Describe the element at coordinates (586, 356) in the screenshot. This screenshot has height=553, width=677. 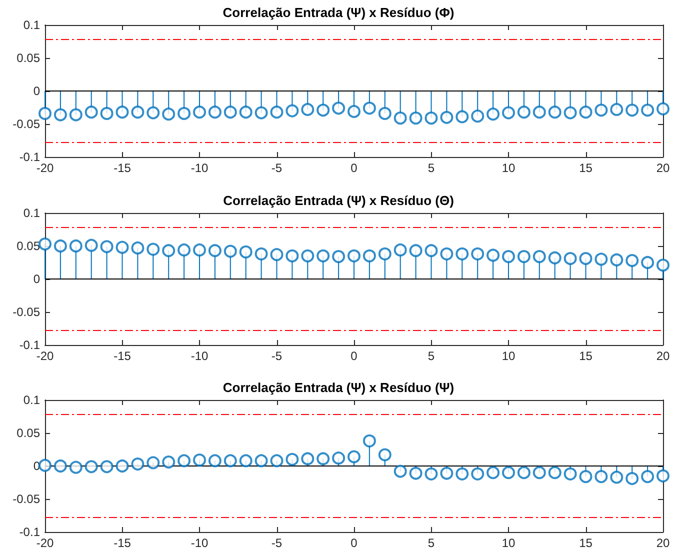
I see `x-tick-label: 15` at that location.